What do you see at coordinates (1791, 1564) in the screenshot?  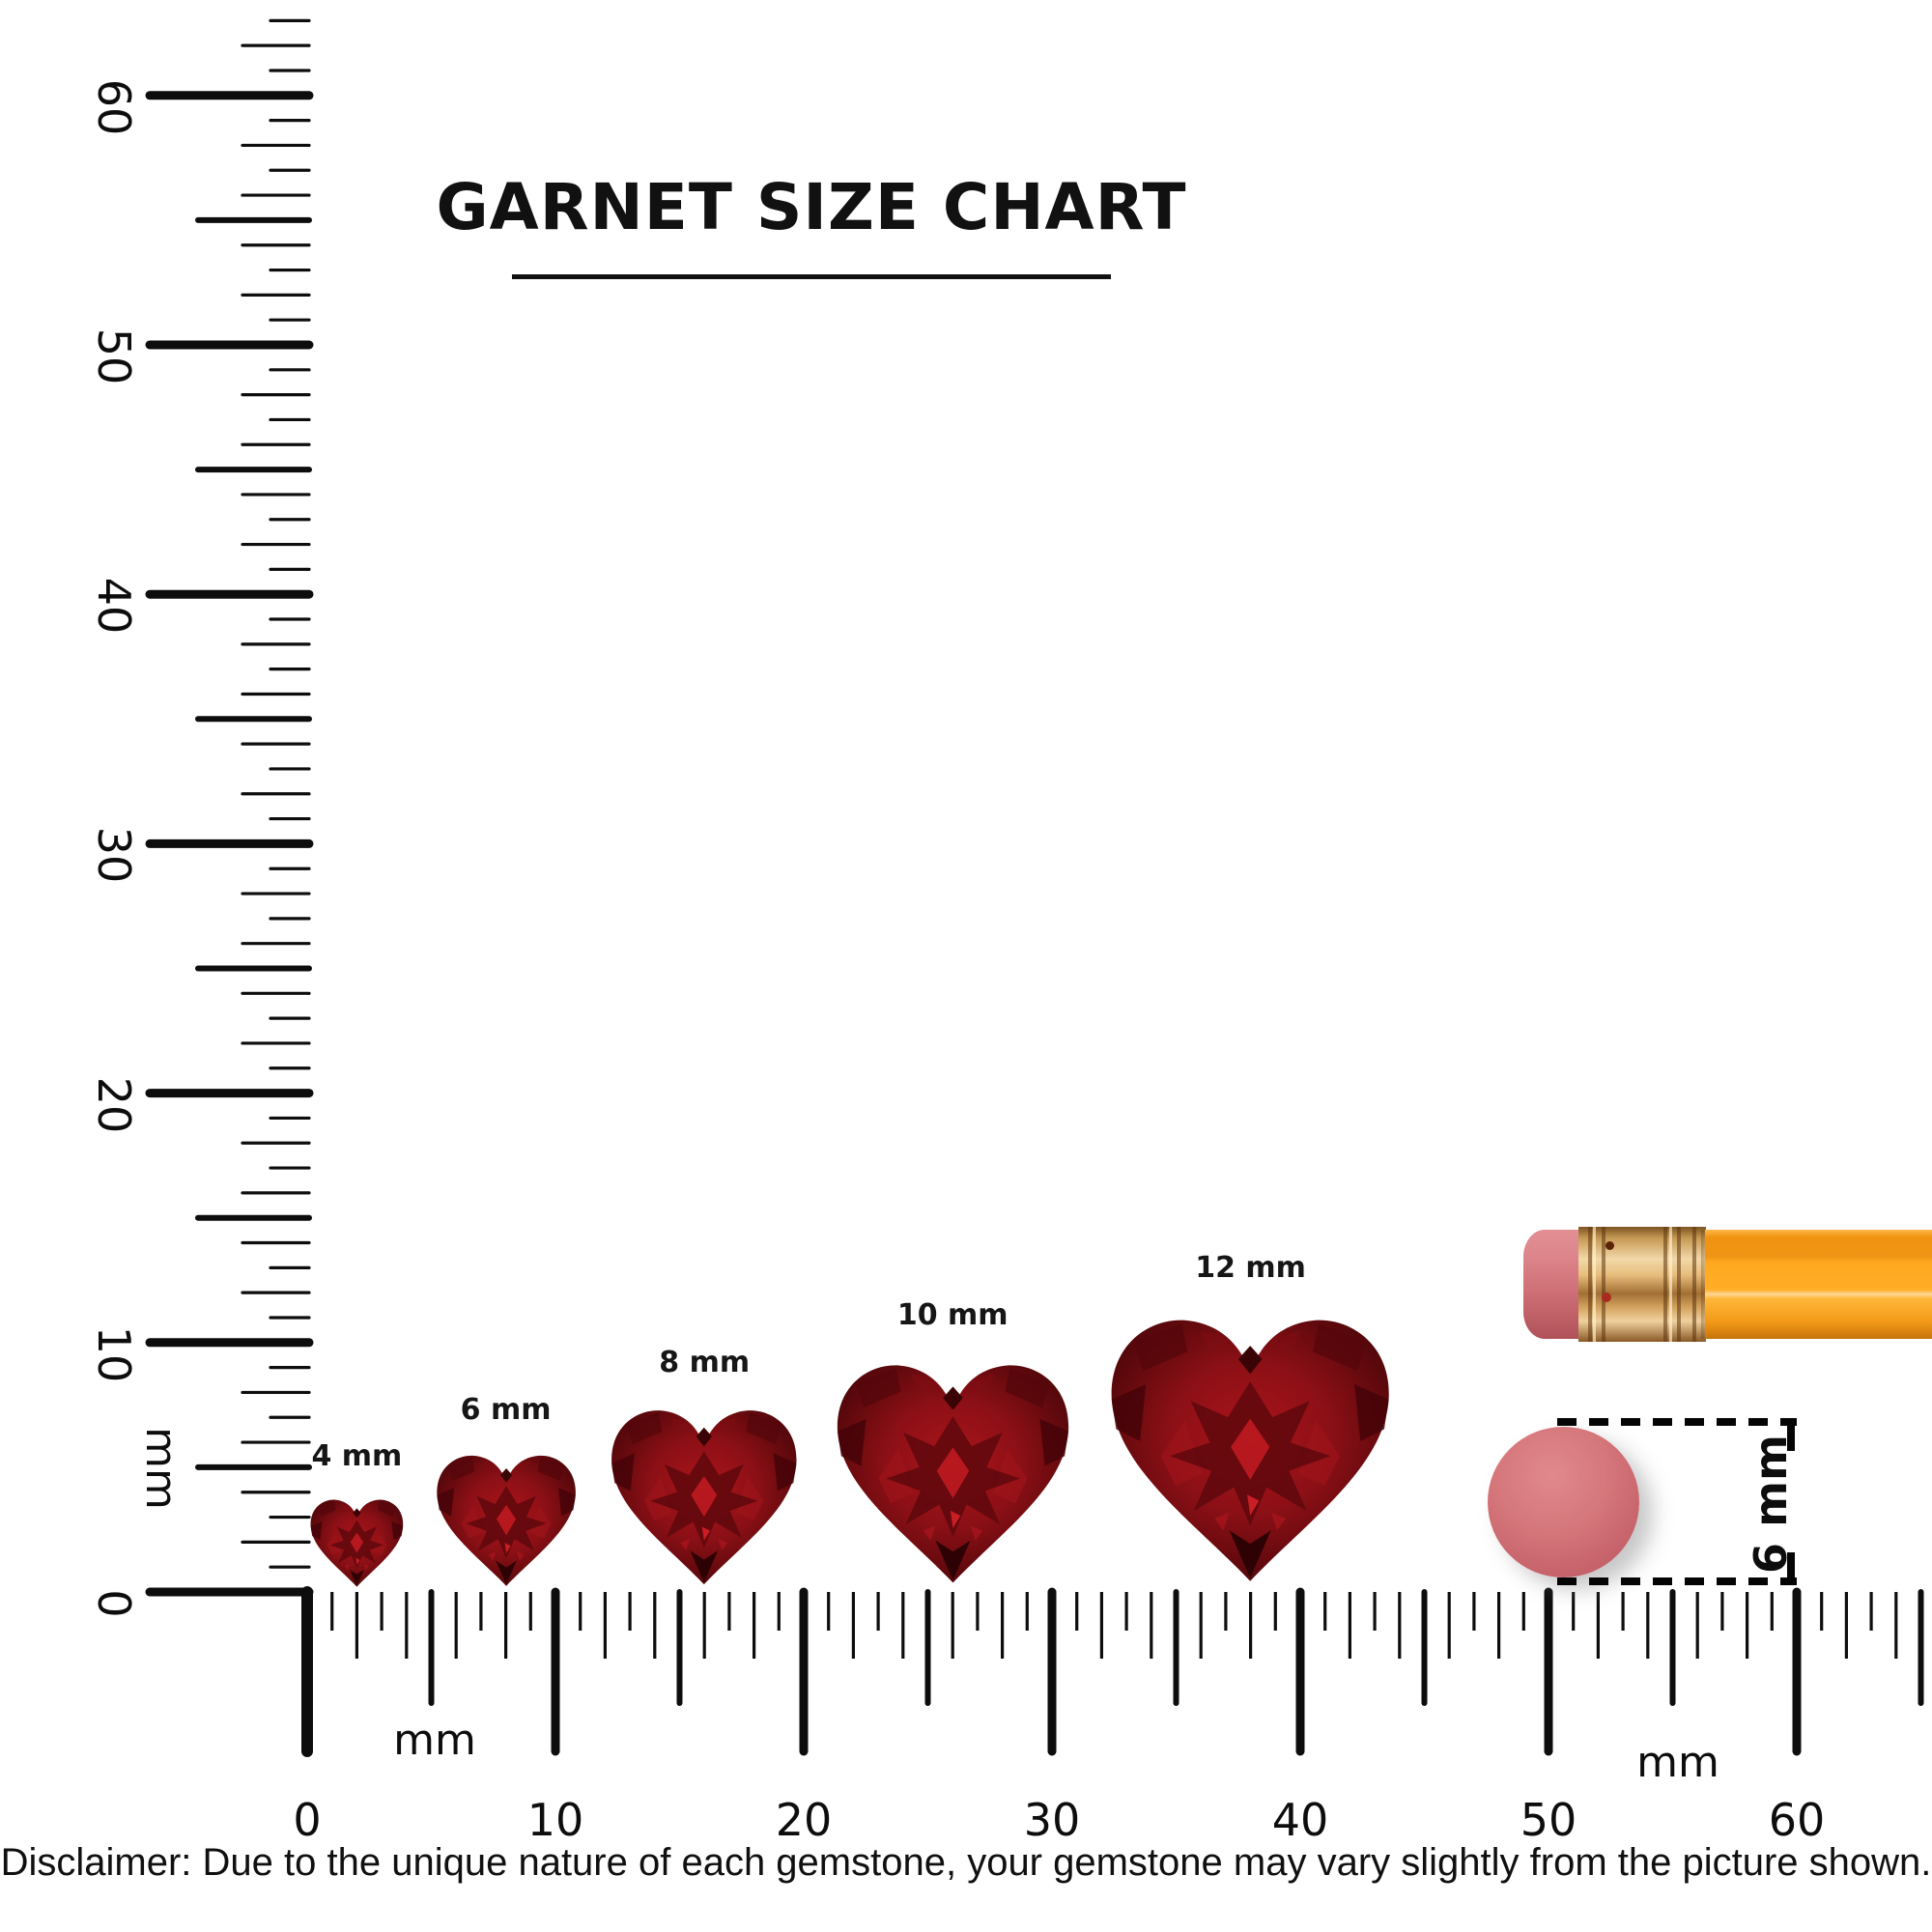 I see `dimension-endcap-bottom` at bounding box center [1791, 1564].